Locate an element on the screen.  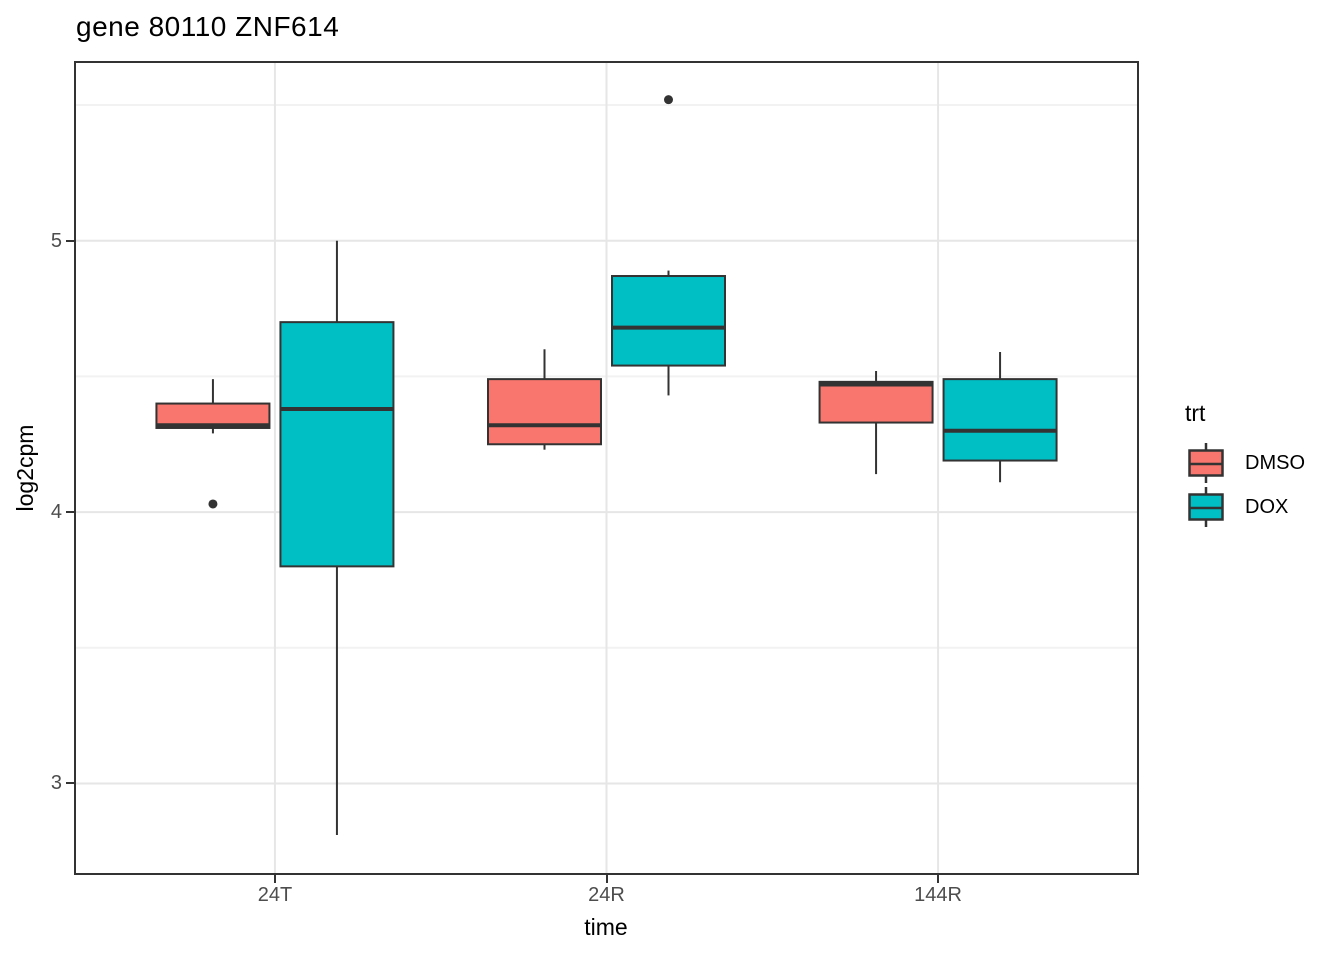
legend: trt DMSO DOX is located at coordinates (1244, 464).